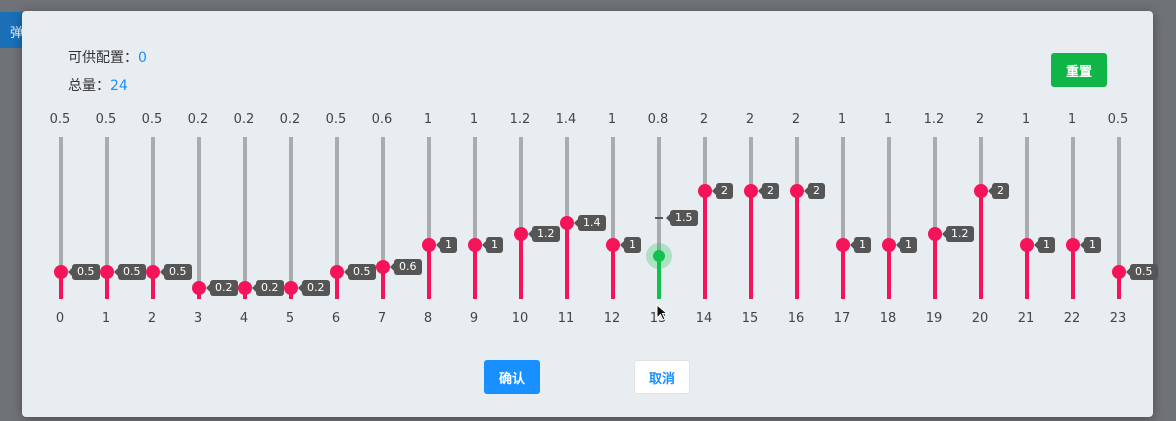  I want to click on hour-slider-9: 1 1 9, so click(477, 214).